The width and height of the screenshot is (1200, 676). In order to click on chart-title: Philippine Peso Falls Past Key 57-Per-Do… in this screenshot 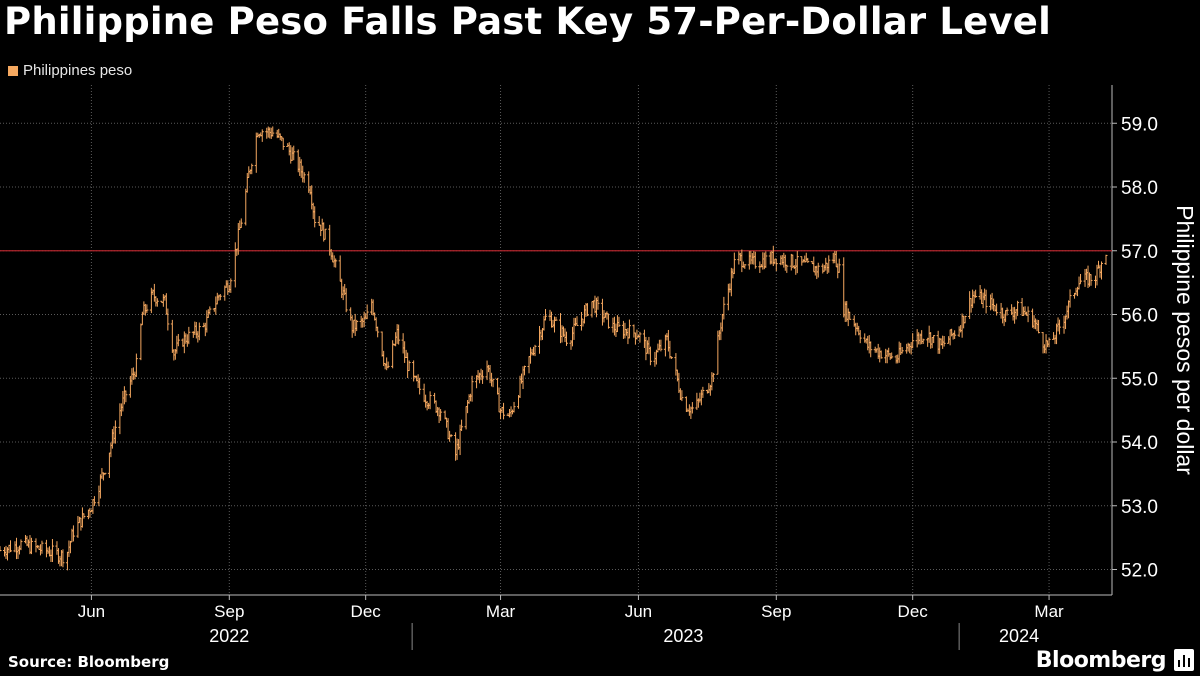, I will do `click(527, 21)`.